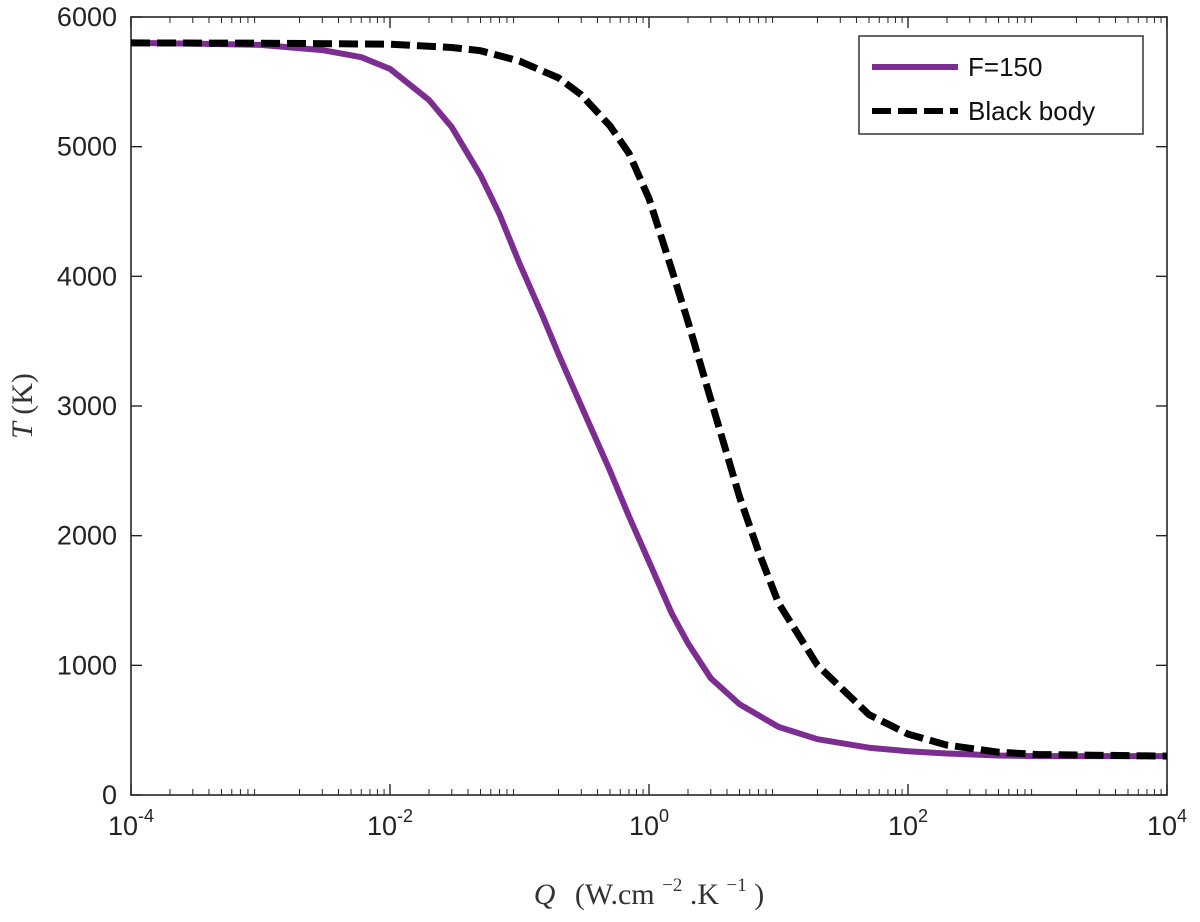 Image resolution: width=1200 pixels, height=922 pixels. Describe the element at coordinates (87, 147) in the screenshot. I see `y-tick-label: 5000` at that location.